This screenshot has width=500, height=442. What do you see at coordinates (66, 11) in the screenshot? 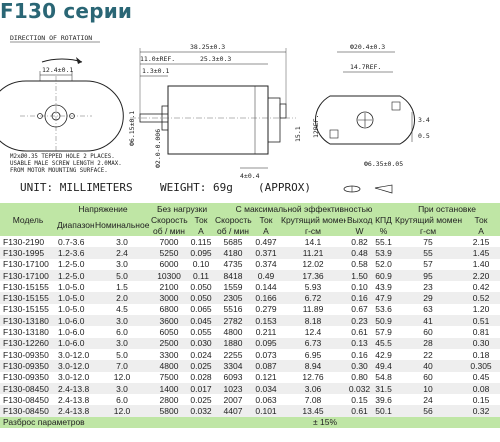
I see `page-title: F130 серии` at bounding box center [66, 11].